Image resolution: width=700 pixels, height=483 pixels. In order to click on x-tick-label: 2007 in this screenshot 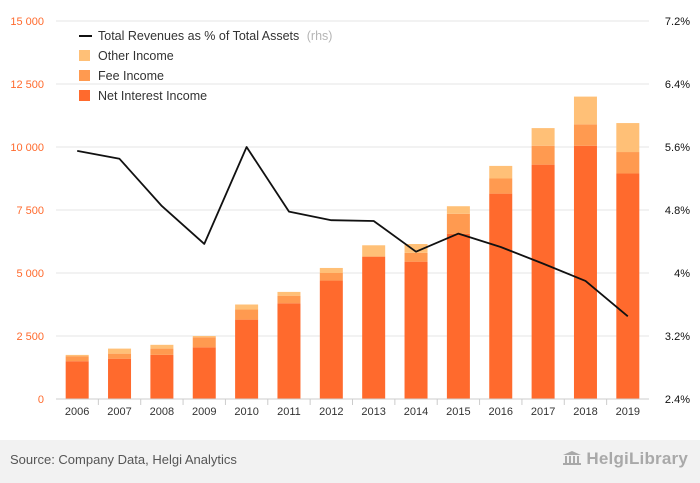, I will do `click(119, 412)`.